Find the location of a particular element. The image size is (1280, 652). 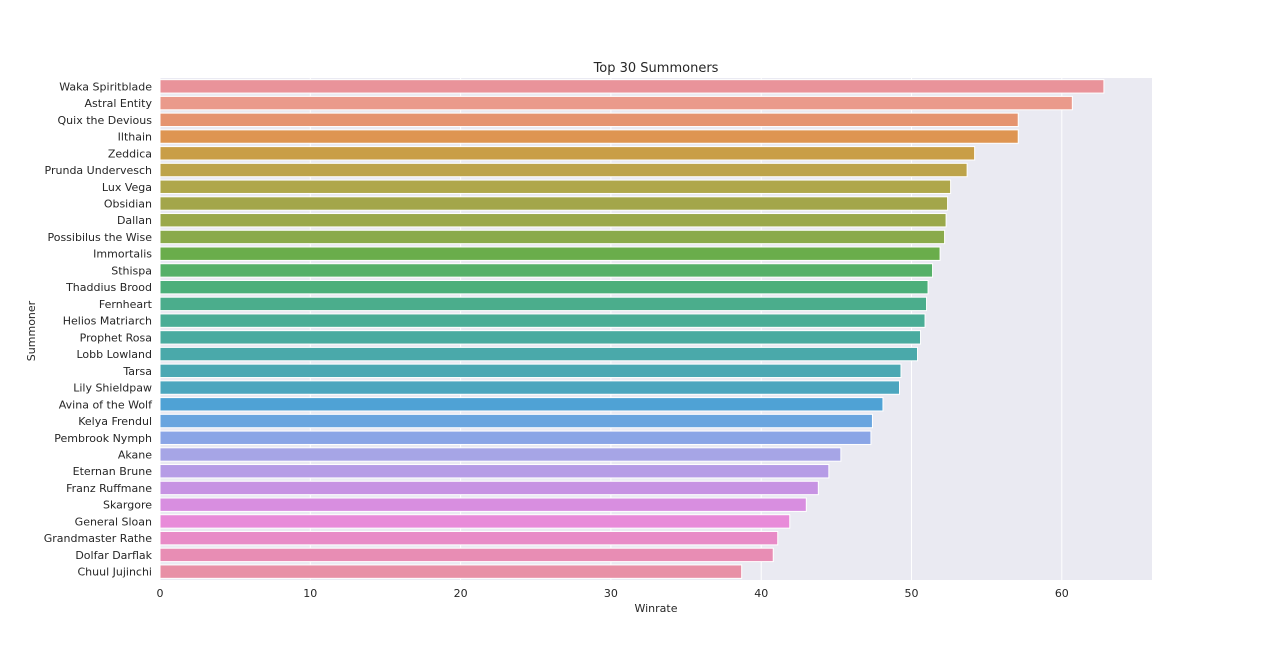

y-tick-label: Ilthain is located at coordinates (135, 137).